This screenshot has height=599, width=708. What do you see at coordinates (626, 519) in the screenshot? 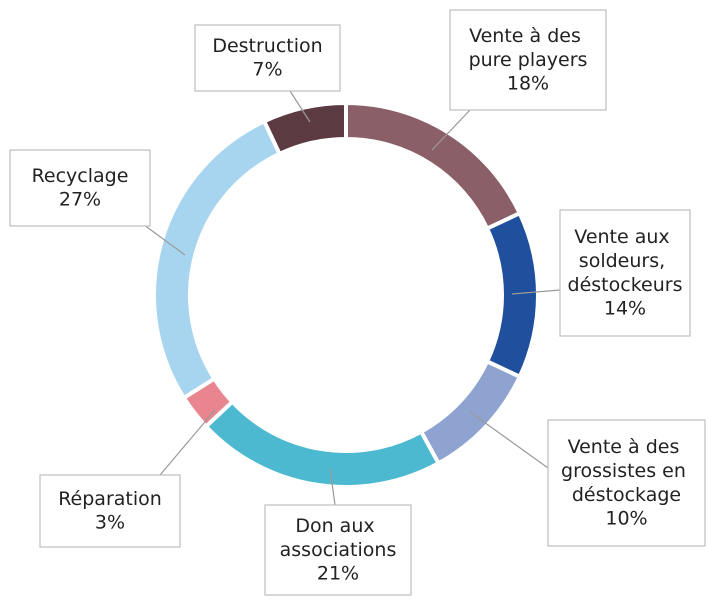
I see `value-label: 10%` at bounding box center [626, 519].